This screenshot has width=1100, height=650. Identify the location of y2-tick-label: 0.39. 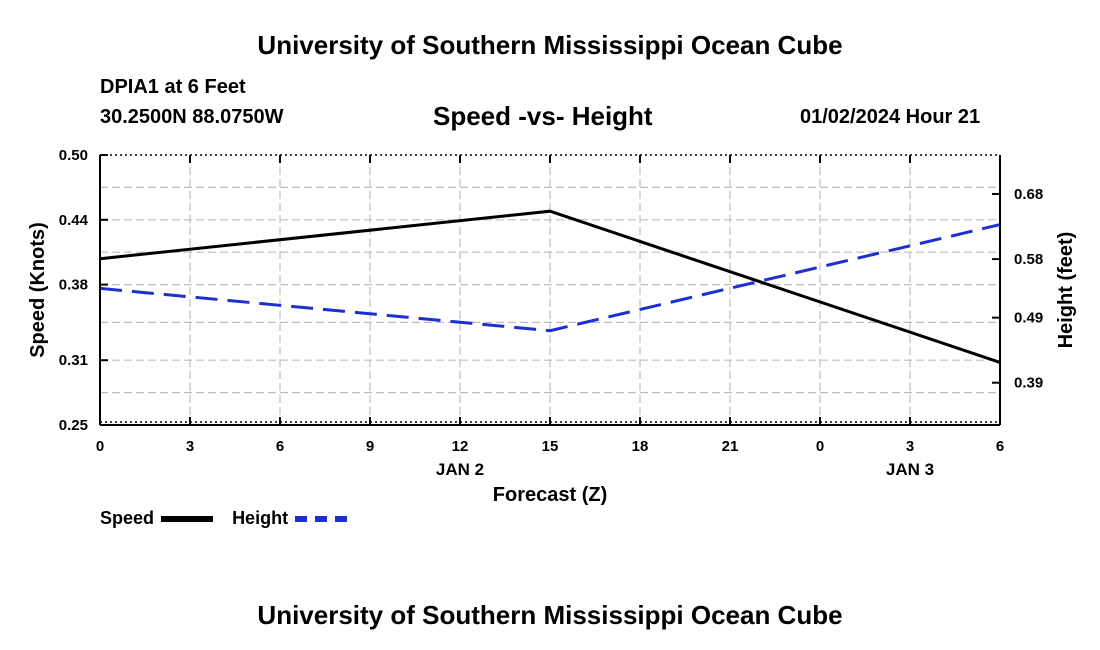
(1028, 383).